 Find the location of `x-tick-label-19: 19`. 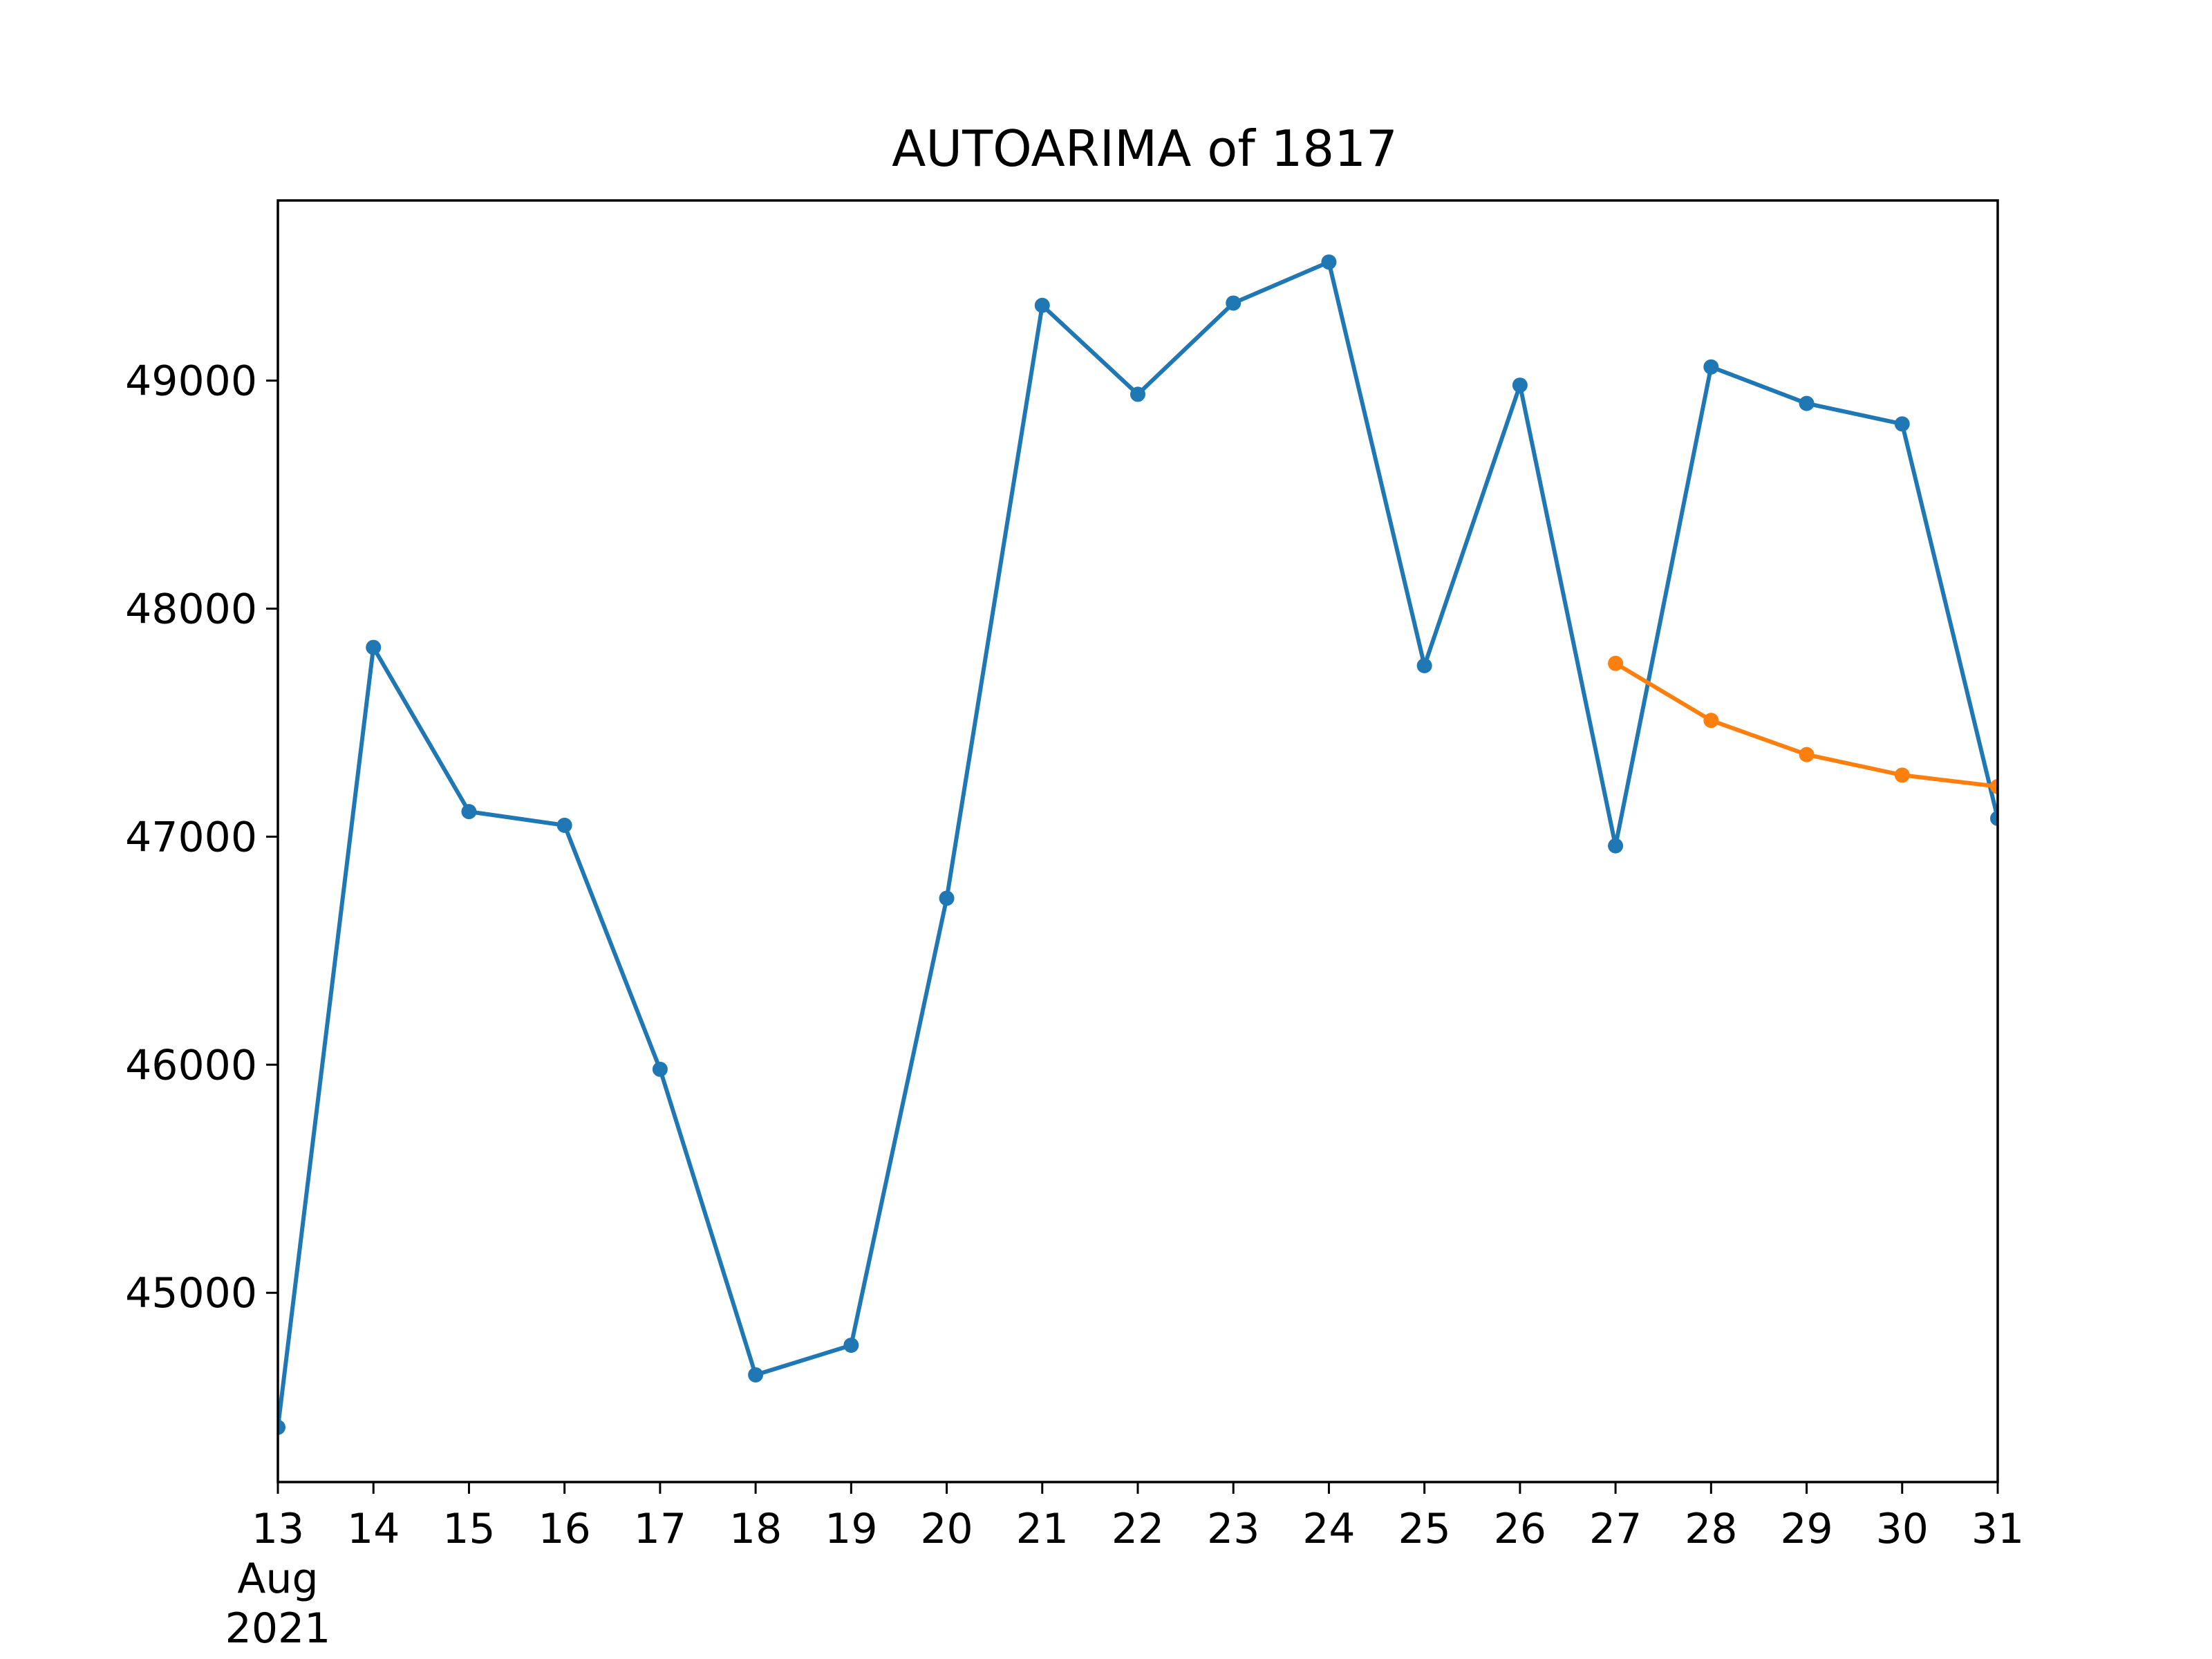

x-tick-label-19: 19 is located at coordinates (851, 1529).